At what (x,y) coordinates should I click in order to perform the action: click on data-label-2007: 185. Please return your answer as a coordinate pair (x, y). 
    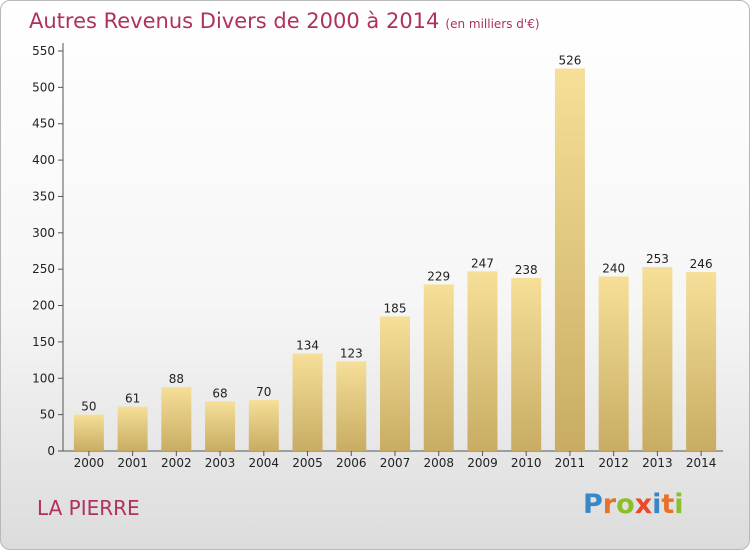
    Looking at the image, I should click on (395, 308).